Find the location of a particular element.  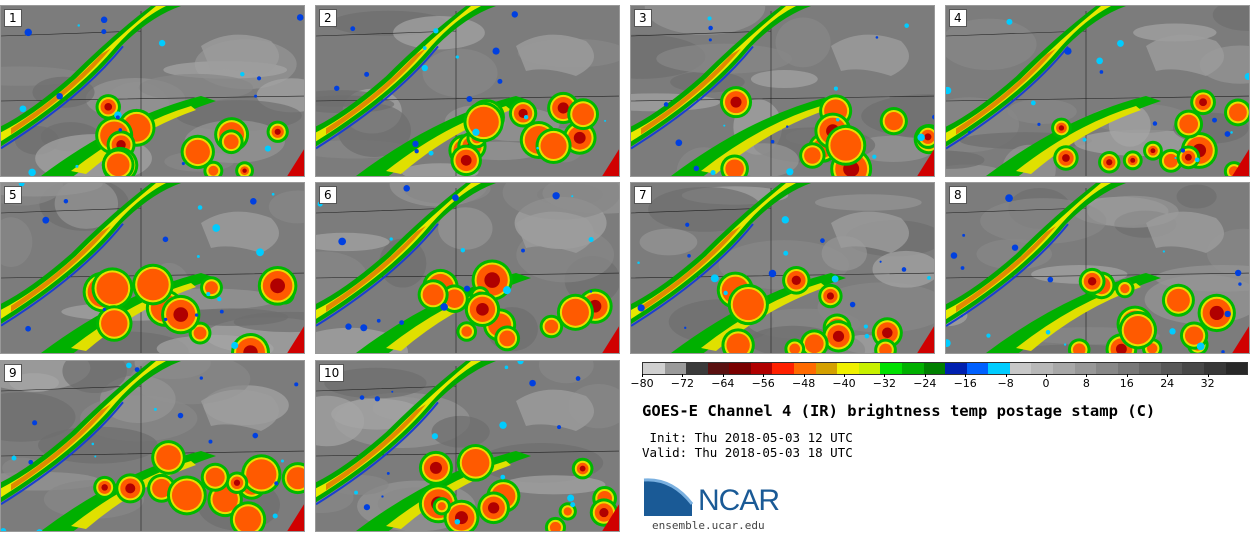

postage-stamp-panel-4: 4 is located at coordinates (1097, 91).